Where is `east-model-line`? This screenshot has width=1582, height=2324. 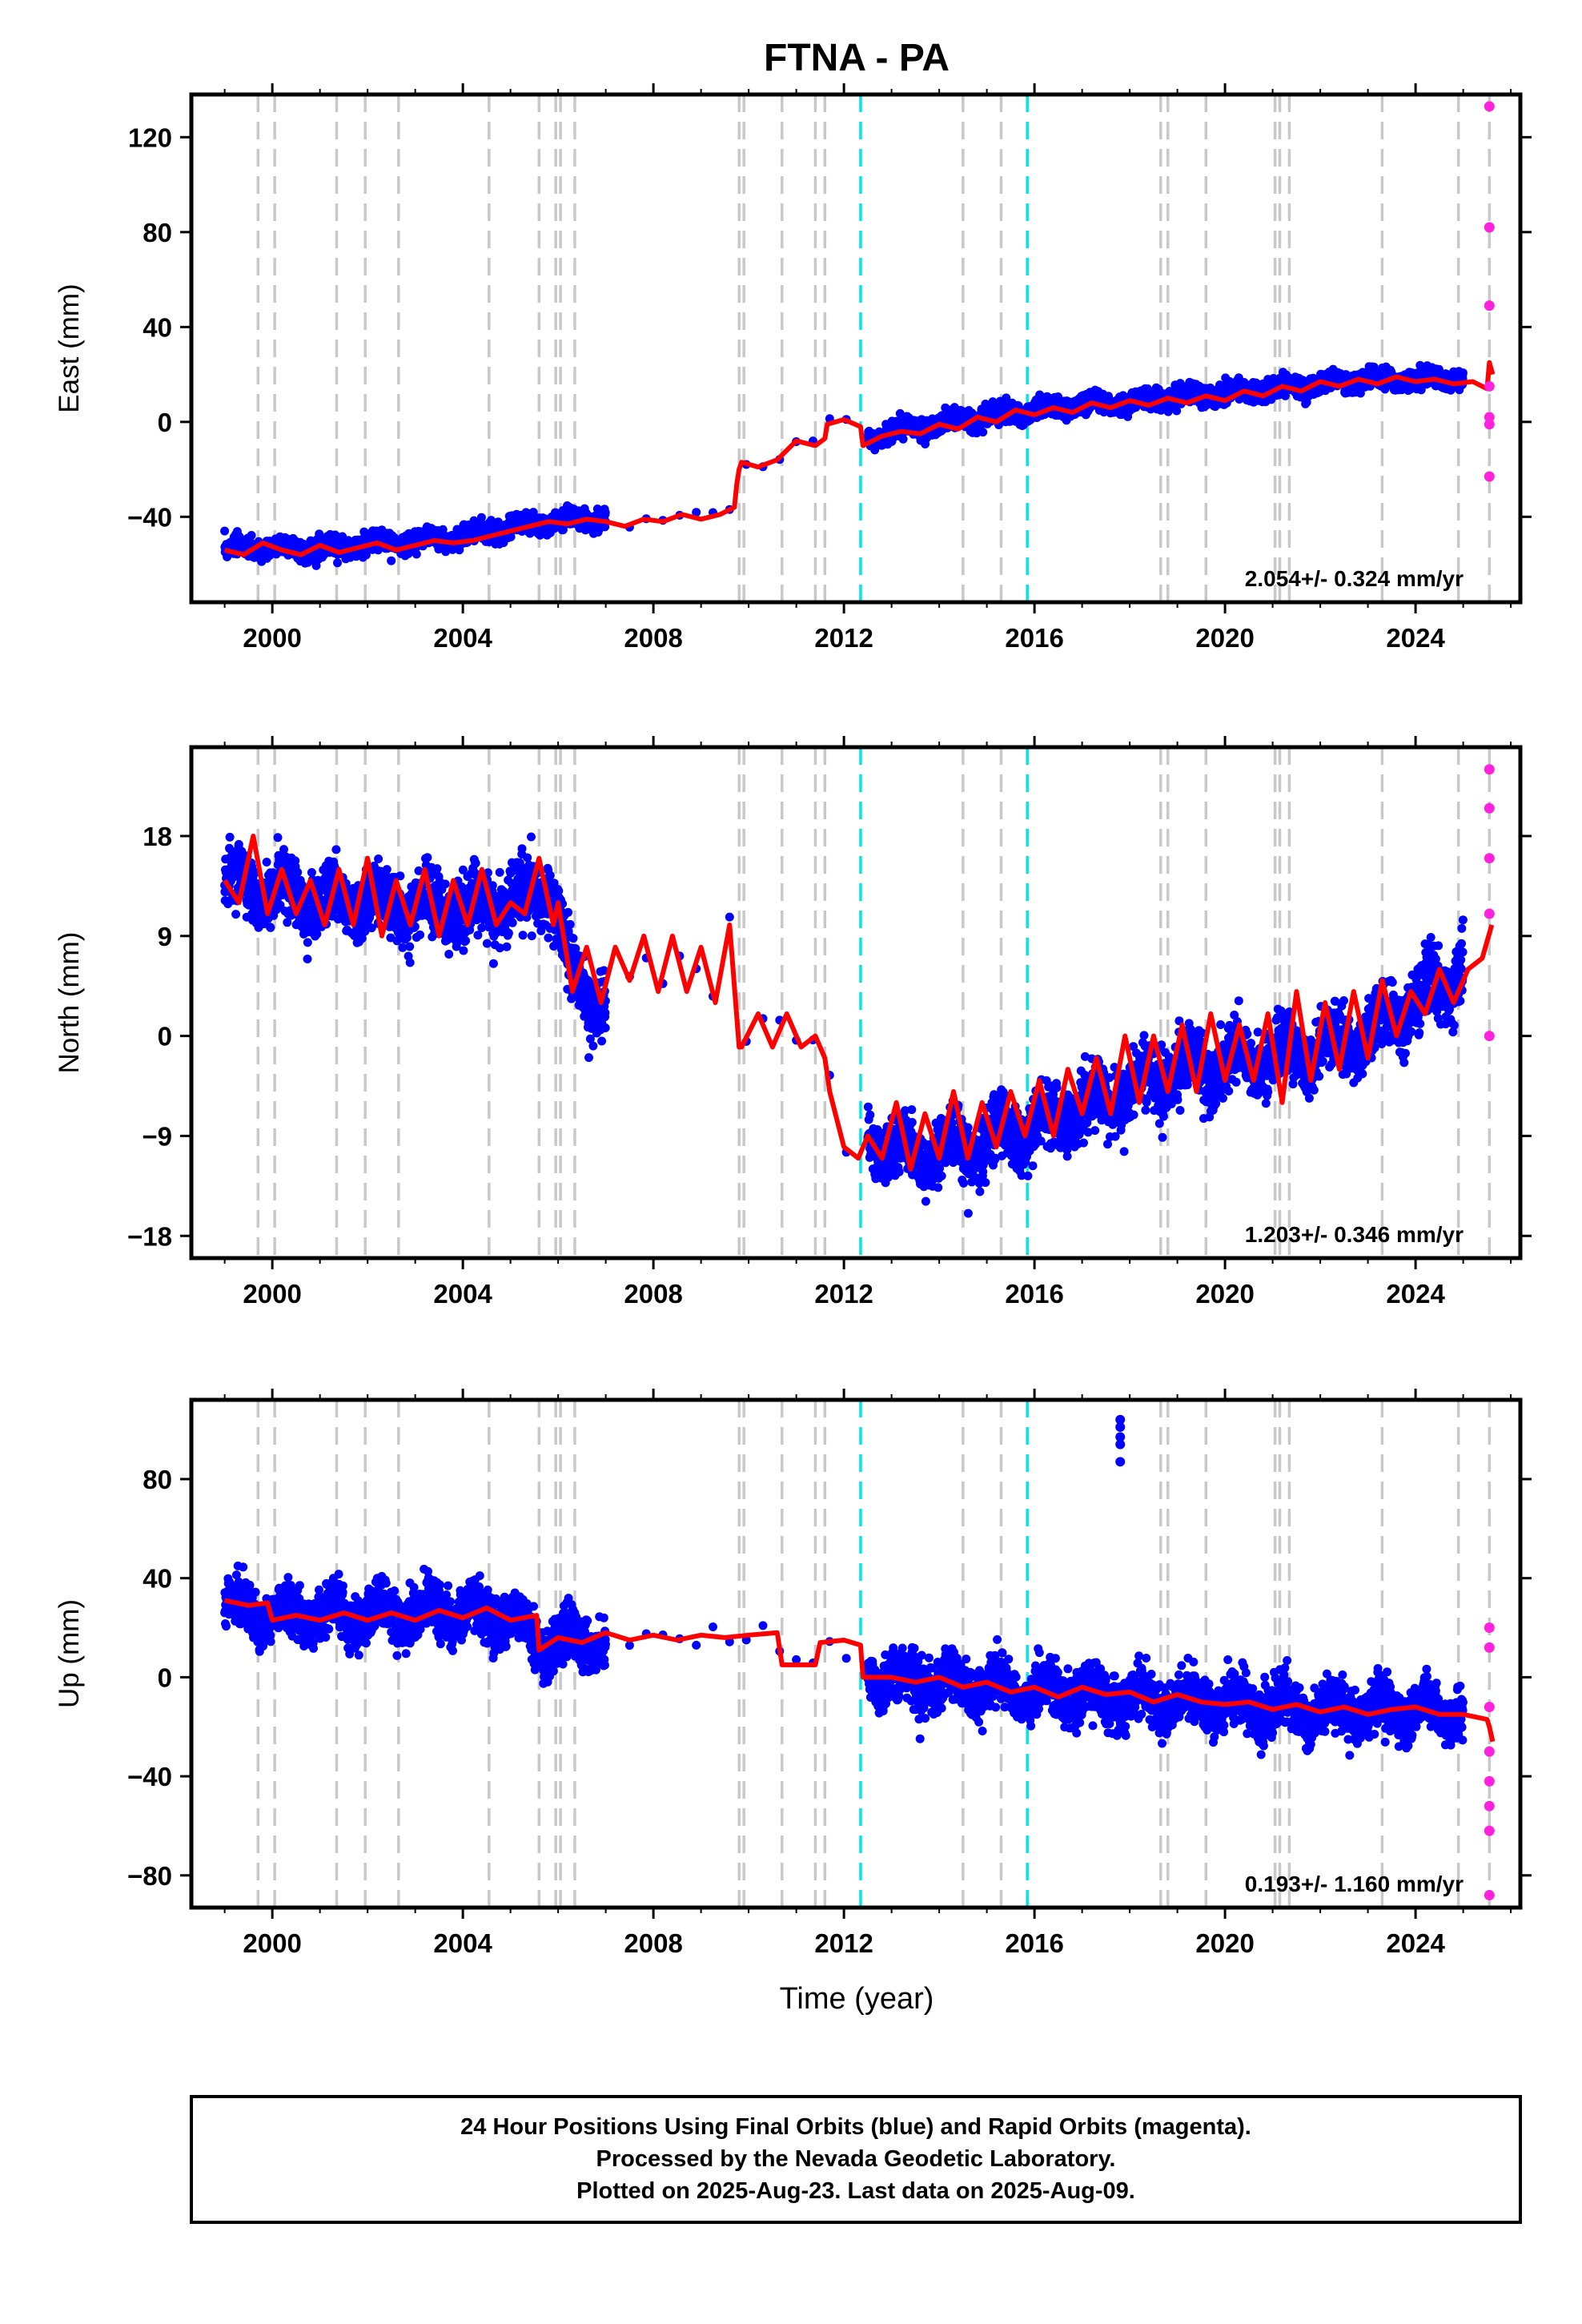
east-model-line is located at coordinates (859, 458).